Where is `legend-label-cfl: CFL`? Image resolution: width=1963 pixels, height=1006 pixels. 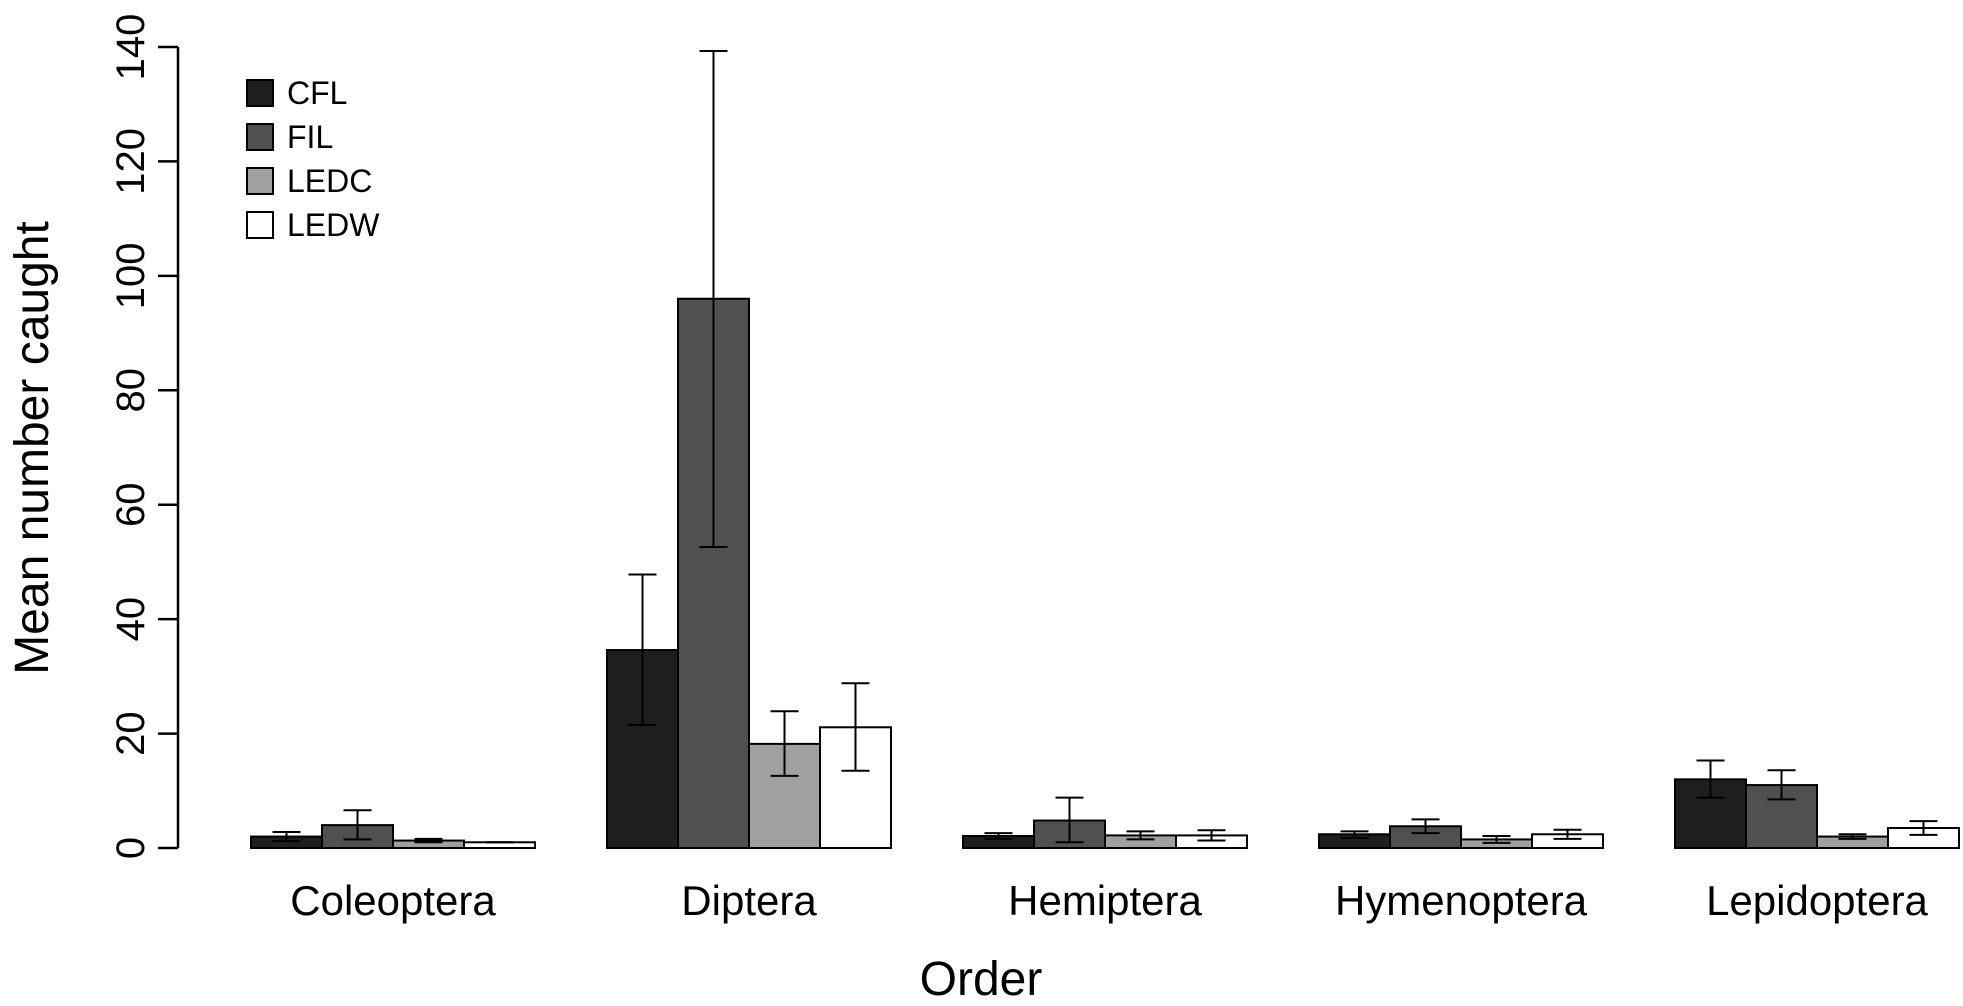
legend-label-cfl: CFL is located at coordinates (317, 93).